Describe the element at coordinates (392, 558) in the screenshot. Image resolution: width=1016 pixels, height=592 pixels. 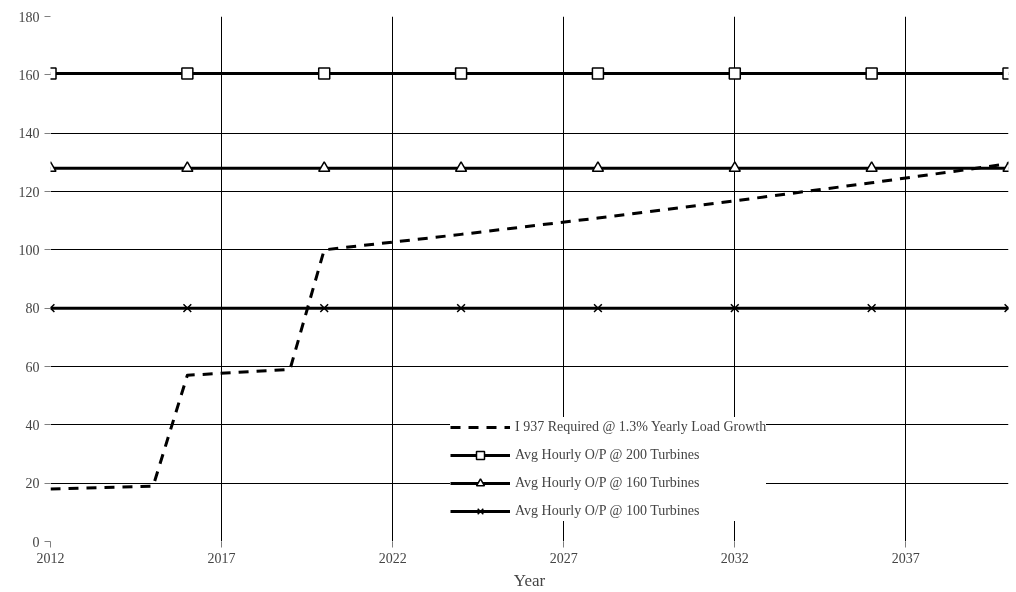
I see `x-tick-label: 2022` at that location.